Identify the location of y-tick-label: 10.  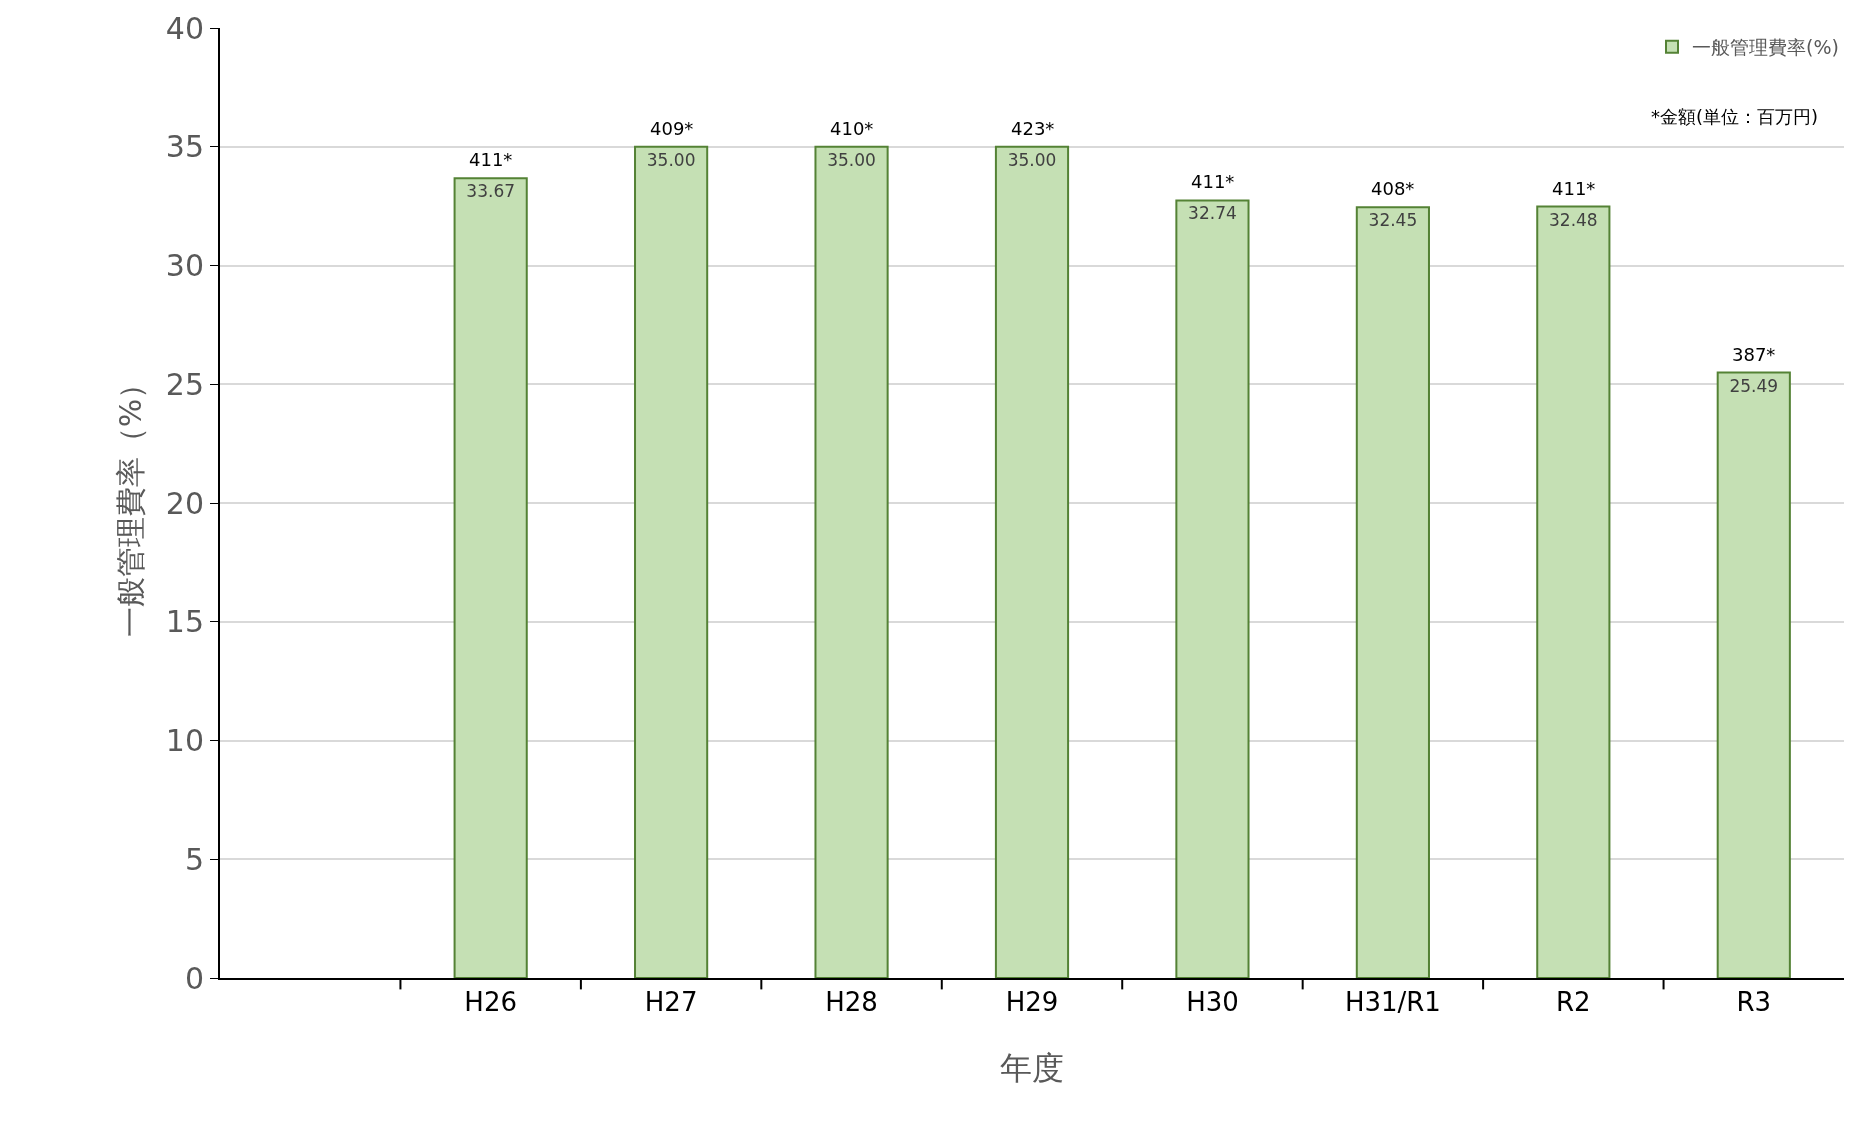
(184, 740).